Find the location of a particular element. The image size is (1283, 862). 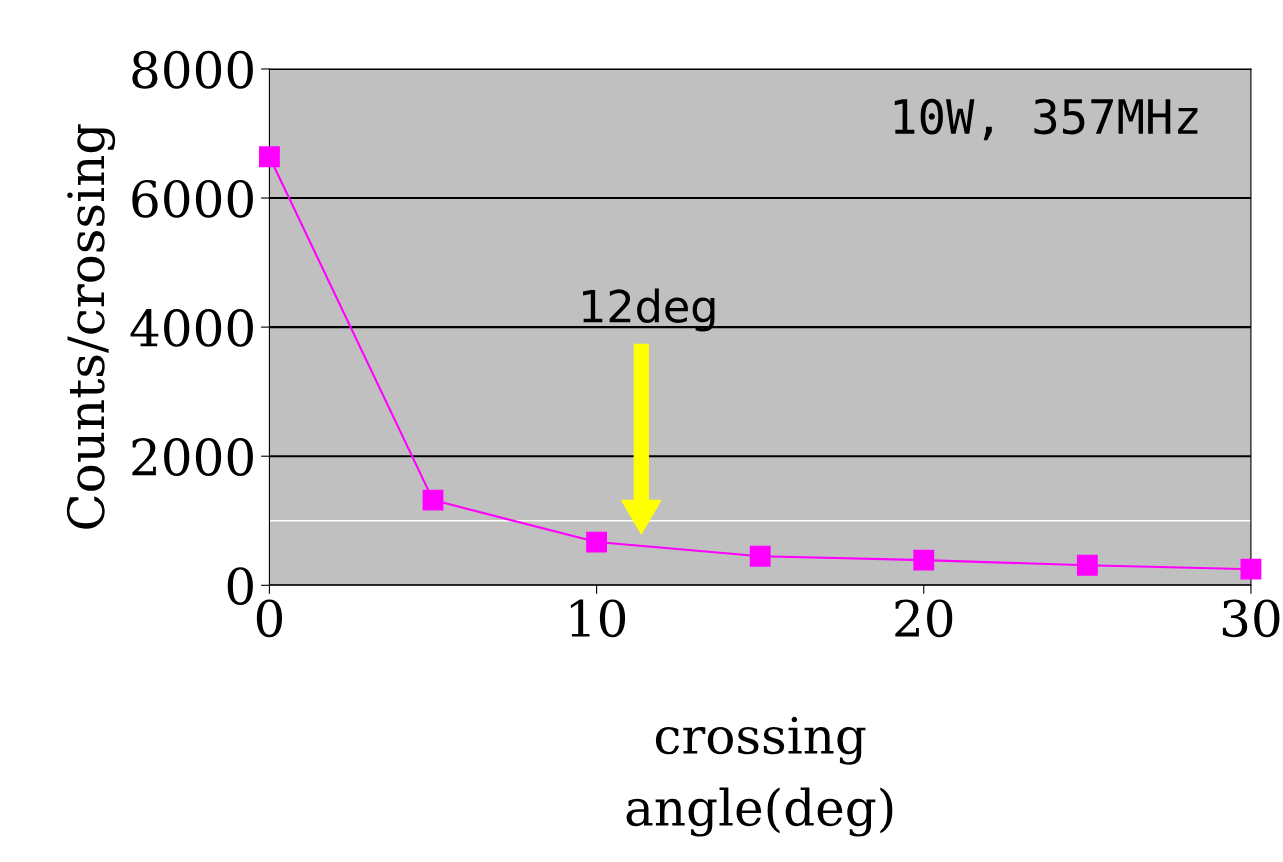

y-tick-label: 8000 is located at coordinates (192, 69).